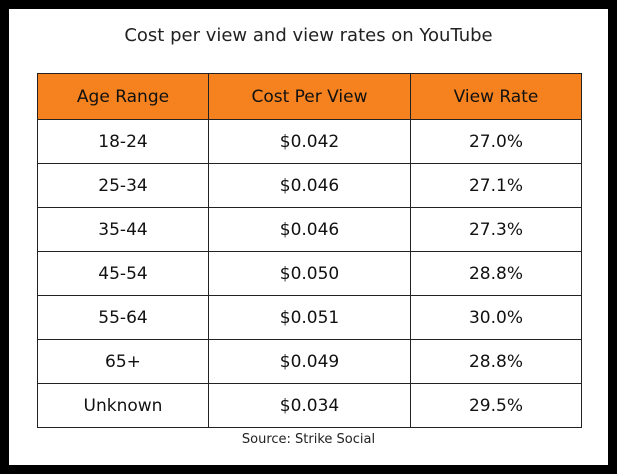 The width and height of the screenshot is (617, 474). Describe the element at coordinates (308, 439) in the screenshot. I see `source: Source: Strike Social` at that location.